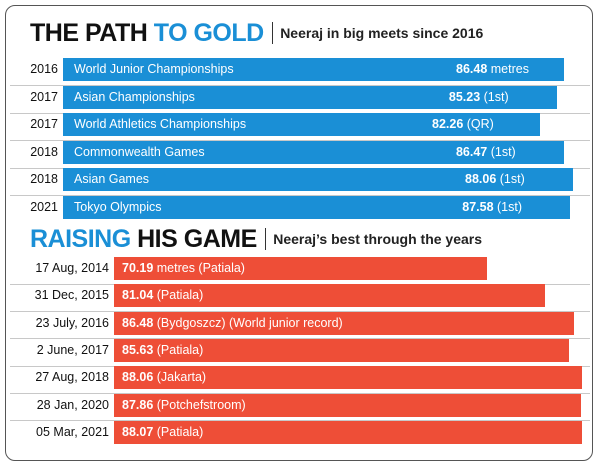 The height and width of the screenshot is (468, 600). I want to click on value-label: 70.19 metres (Patiala), so click(183, 268).